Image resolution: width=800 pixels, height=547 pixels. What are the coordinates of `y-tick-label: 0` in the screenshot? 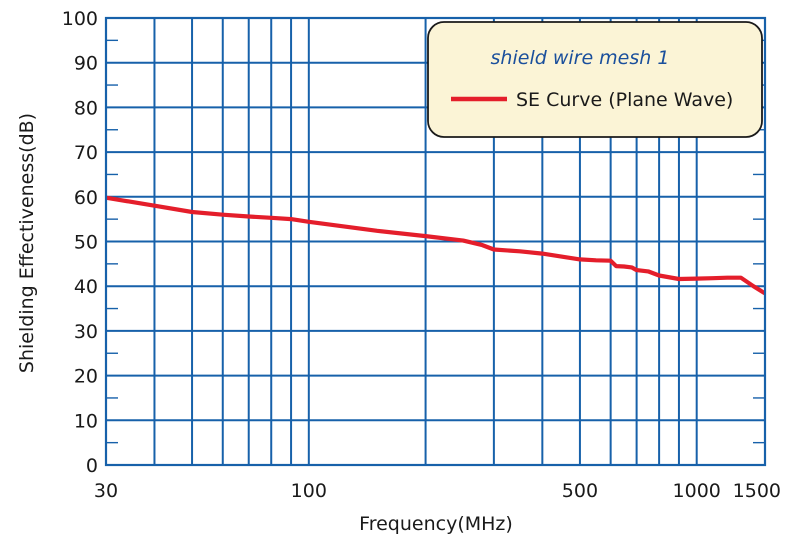 It's located at (92, 466).